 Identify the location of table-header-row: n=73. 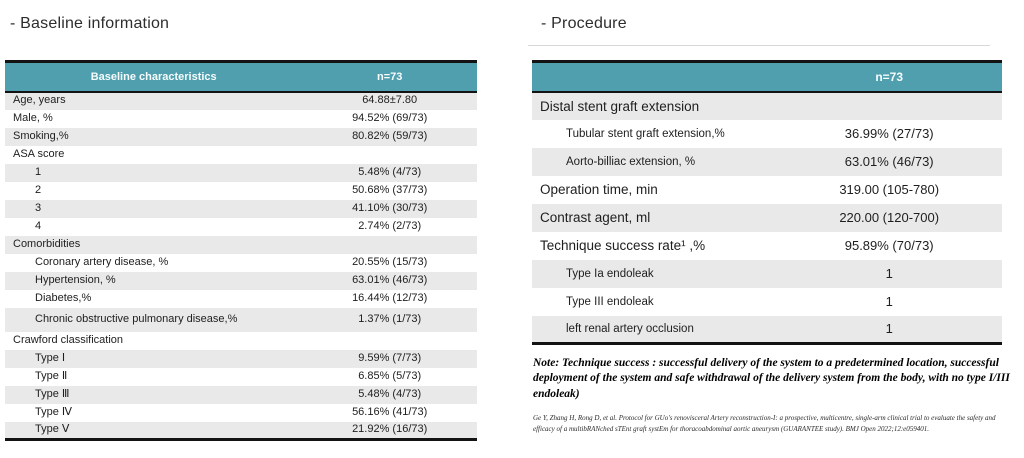
(767, 77).